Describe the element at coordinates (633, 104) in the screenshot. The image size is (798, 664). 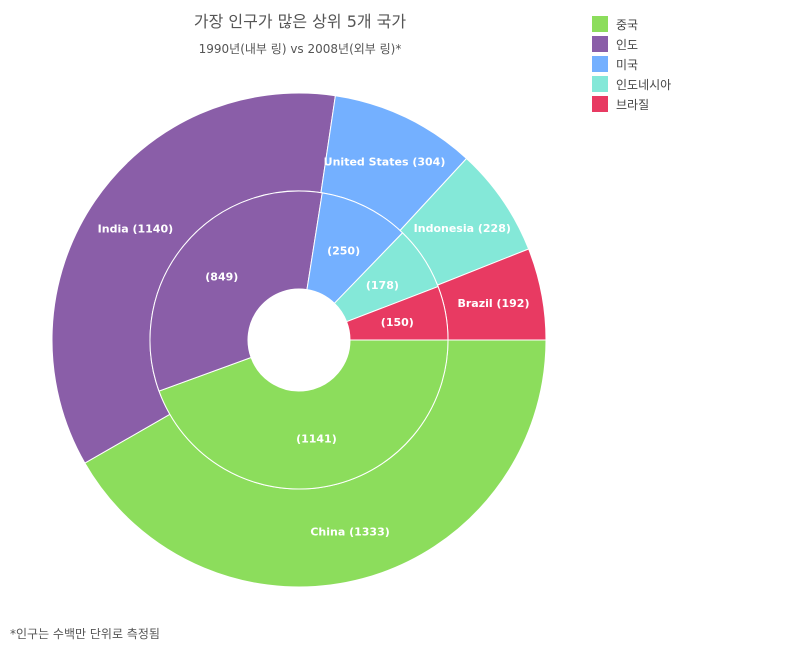
I see `legend-label: 브라질` at that location.